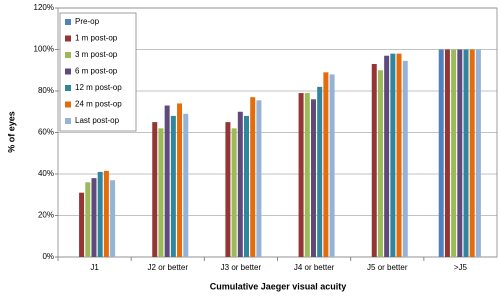 This screenshot has height=299, width=500. Describe the element at coordinates (168, 267) in the screenshot. I see `x-tick-label: J2 or better` at that location.